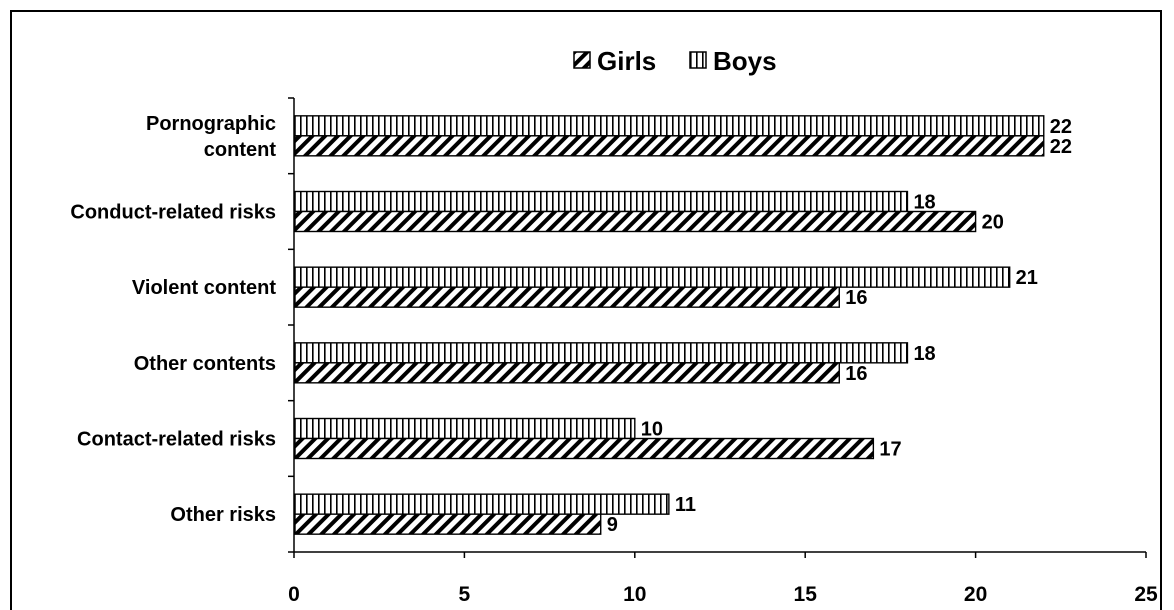  I want to click on data-label-girls: 22, so click(1061, 147).